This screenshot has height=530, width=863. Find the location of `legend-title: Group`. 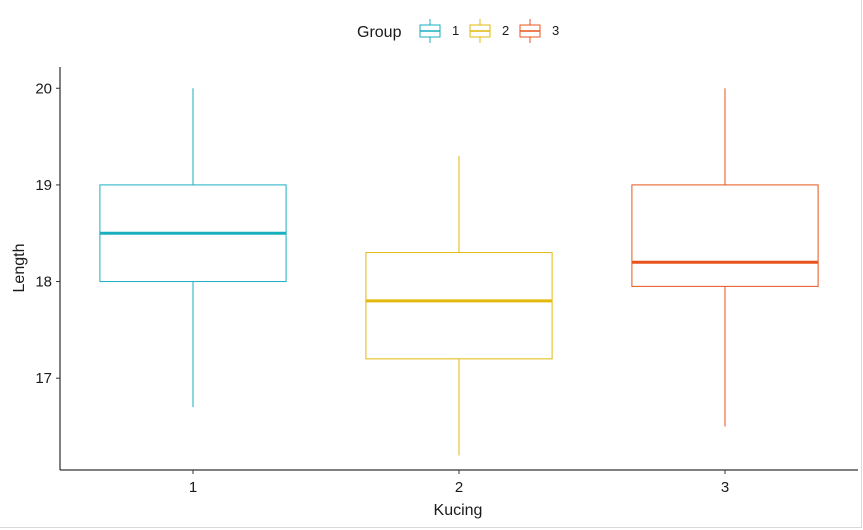

legend-title: Group is located at coordinates (379, 32).